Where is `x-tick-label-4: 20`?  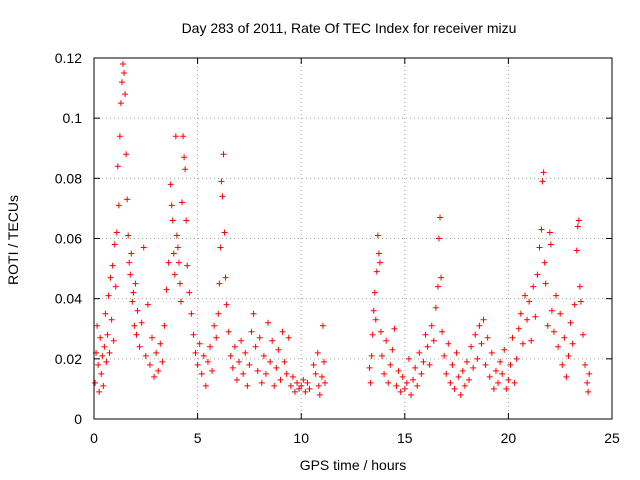
x-tick-label-4: 20 is located at coordinates (509, 438).